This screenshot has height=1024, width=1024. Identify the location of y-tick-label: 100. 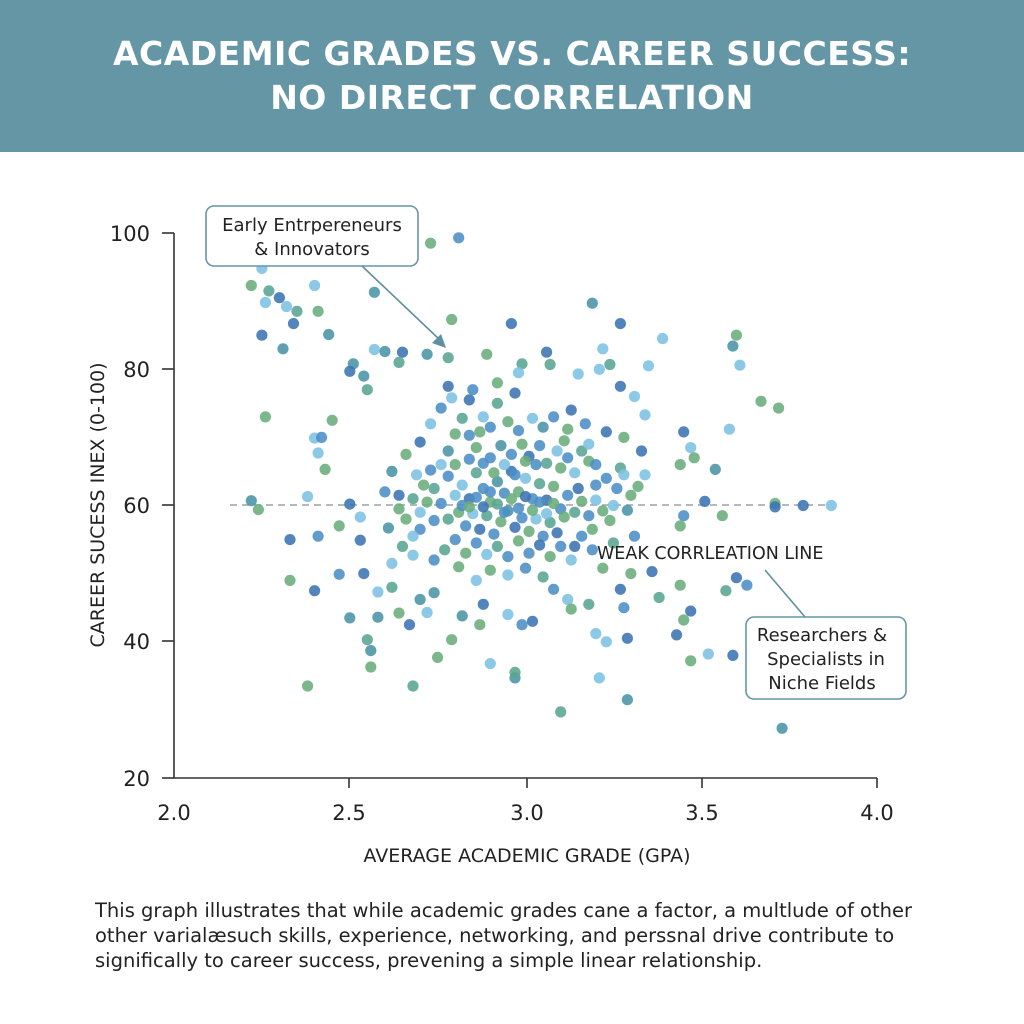
(130, 234).